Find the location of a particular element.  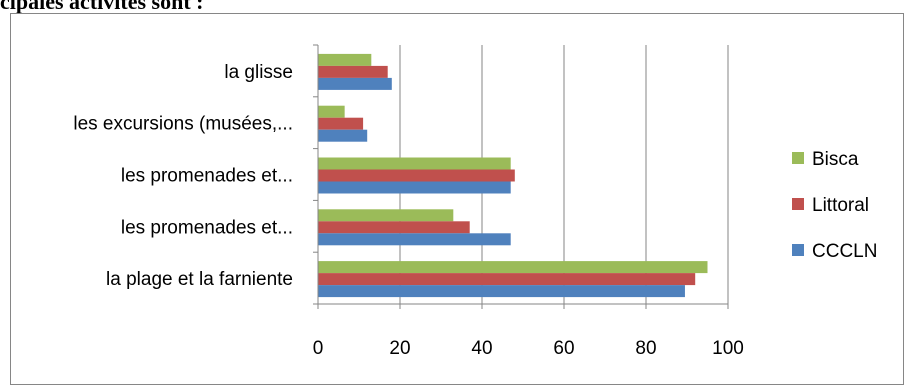

category-label: la plage et la farniente is located at coordinates (199, 279).